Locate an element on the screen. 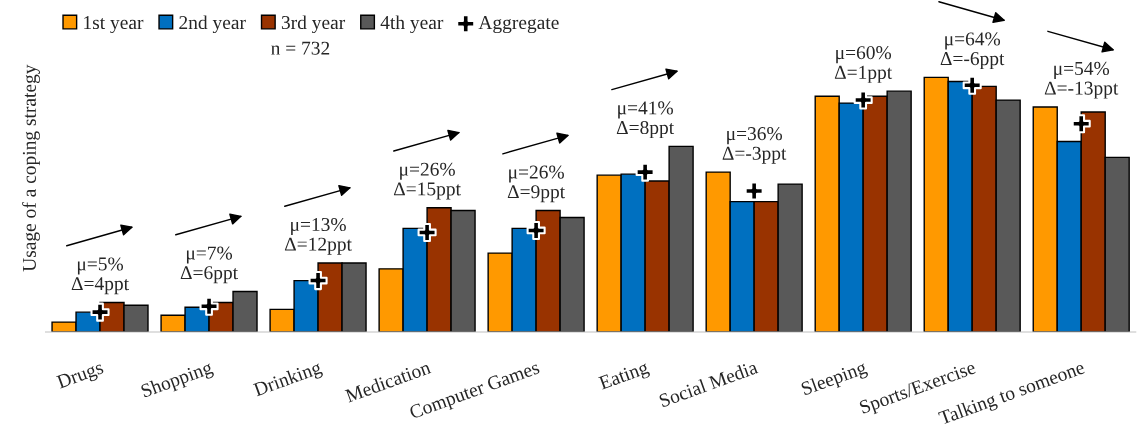  text: μ=64% Δ=-6ppt is located at coordinates (972, 51).